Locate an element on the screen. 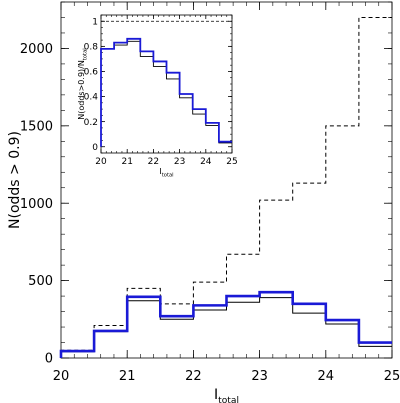 This screenshot has width=400, height=403. main-x-tick-label: 24 is located at coordinates (326, 376).